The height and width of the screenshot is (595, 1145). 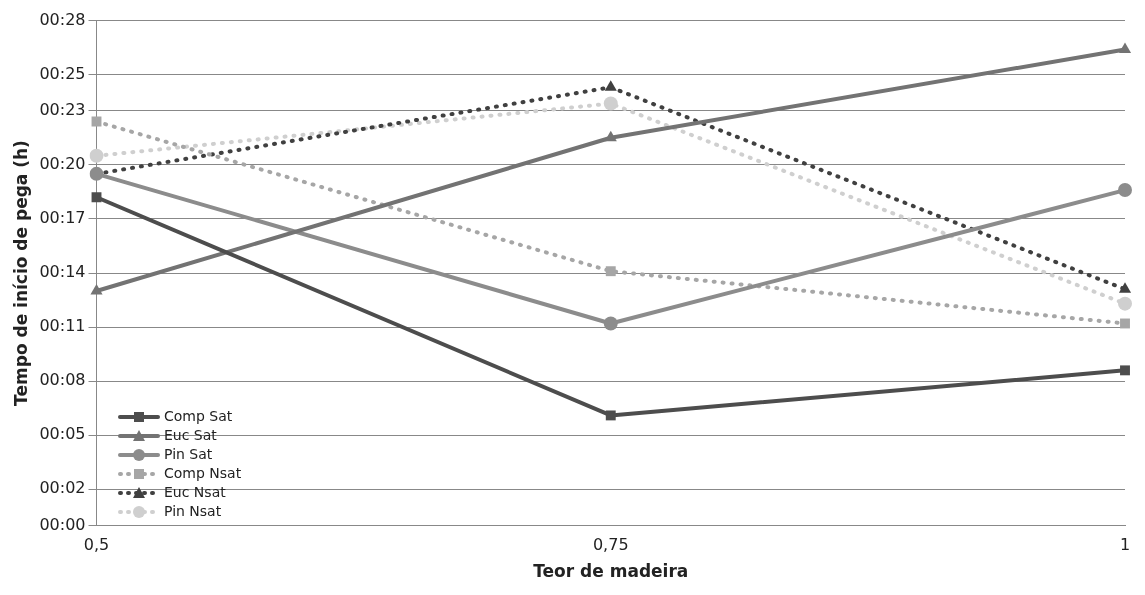 I want to click on y-tick-label: 00:02, so click(x=62, y=488).